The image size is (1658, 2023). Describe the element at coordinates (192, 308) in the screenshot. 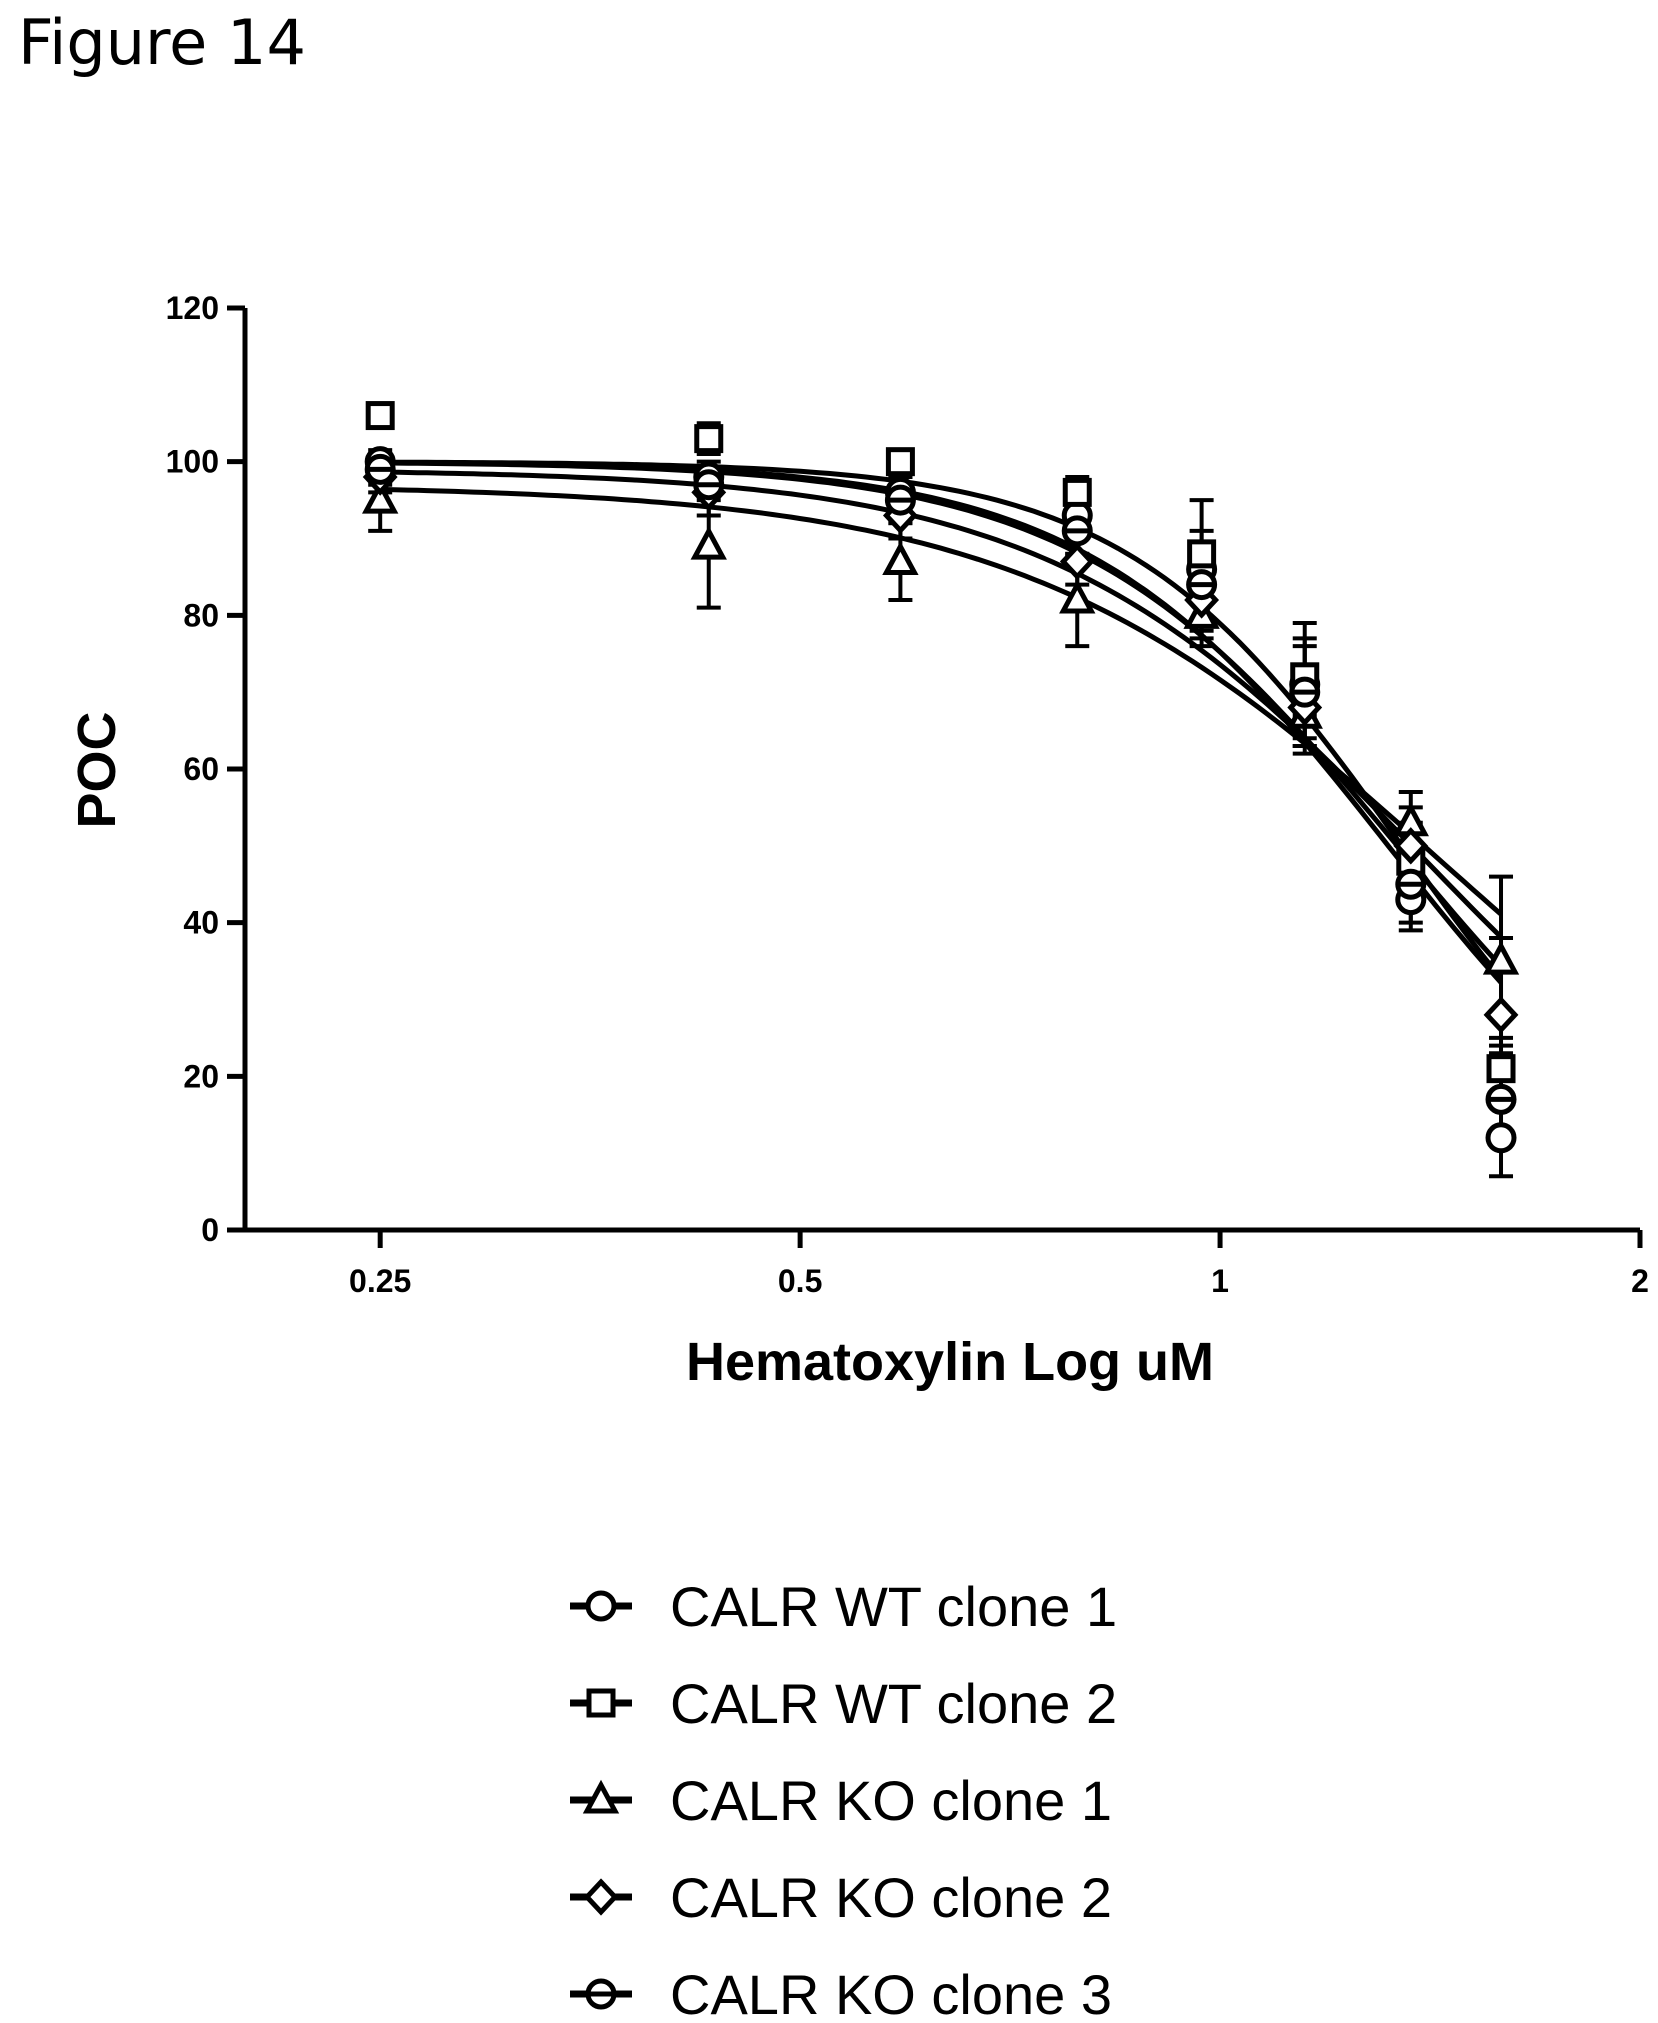

I see `y-tick-label: 120` at that location.